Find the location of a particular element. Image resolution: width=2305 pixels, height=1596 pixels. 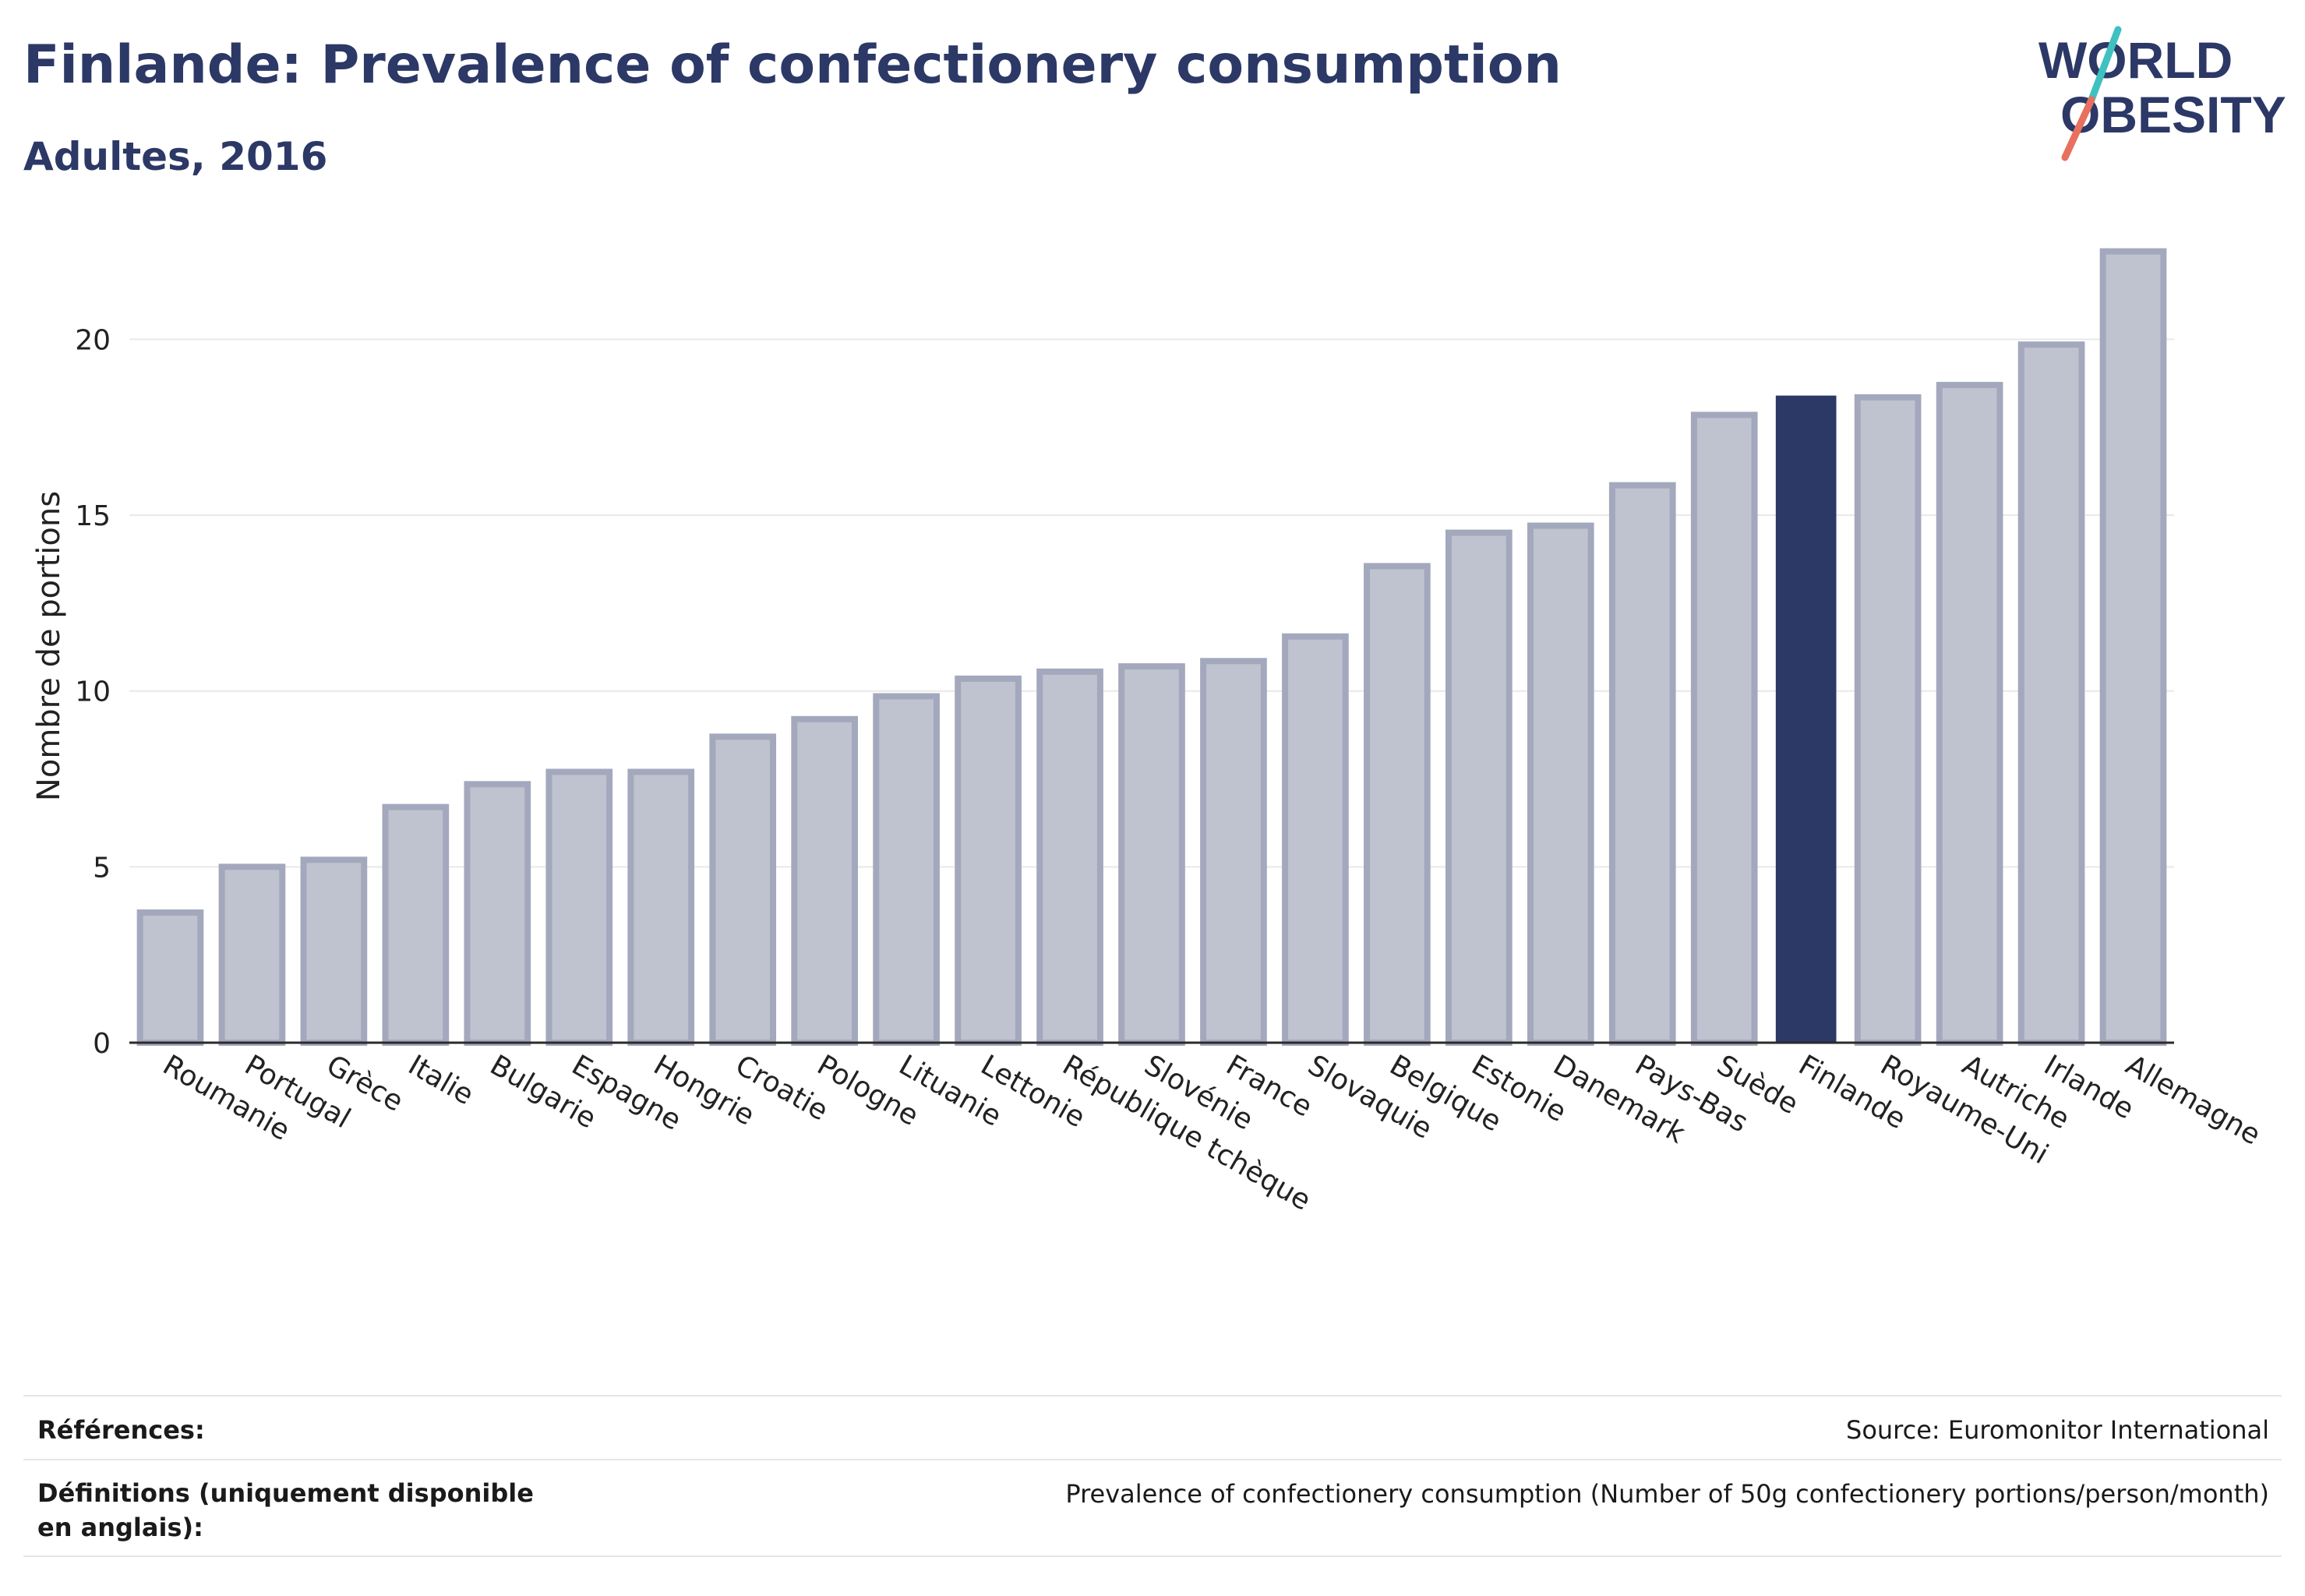

references-value: Source: Euromonitor International is located at coordinates (2057, 1430).